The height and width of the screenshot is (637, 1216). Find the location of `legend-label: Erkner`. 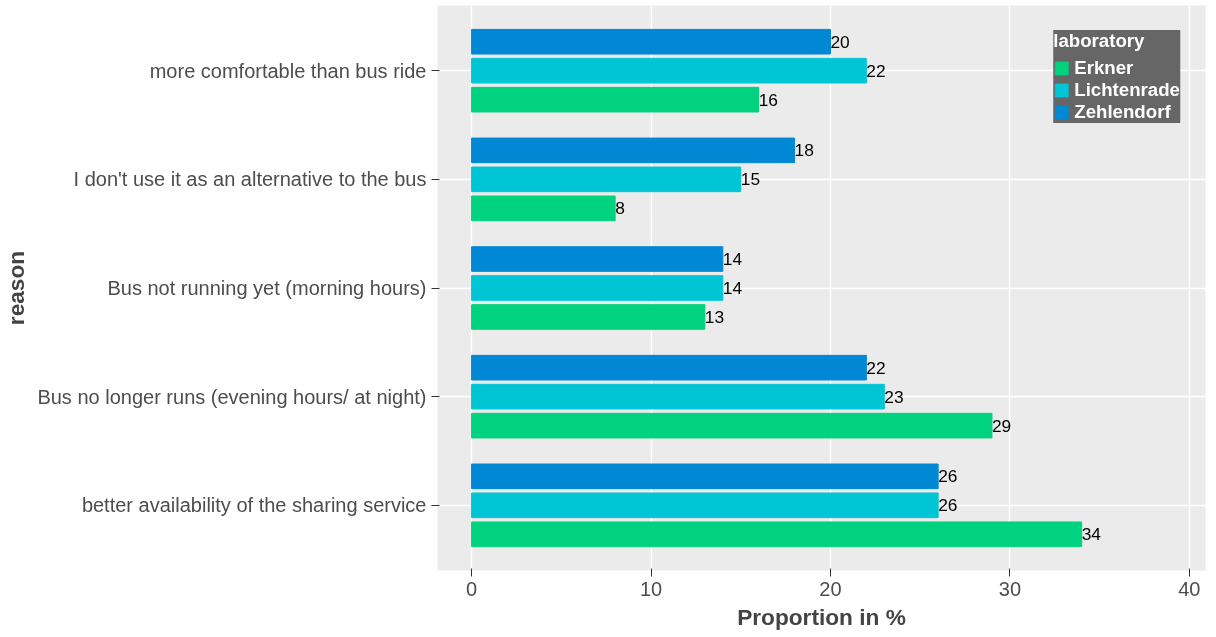

legend-label: Erkner is located at coordinates (1104, 68).